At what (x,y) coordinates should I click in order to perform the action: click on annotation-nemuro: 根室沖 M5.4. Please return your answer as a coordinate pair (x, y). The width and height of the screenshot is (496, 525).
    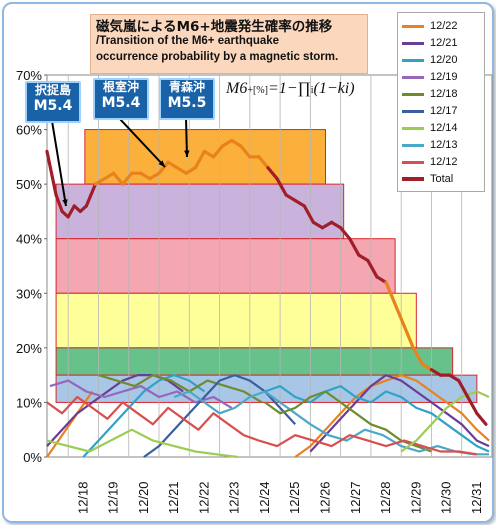
    Looking at the image, I should click on (121, 99).